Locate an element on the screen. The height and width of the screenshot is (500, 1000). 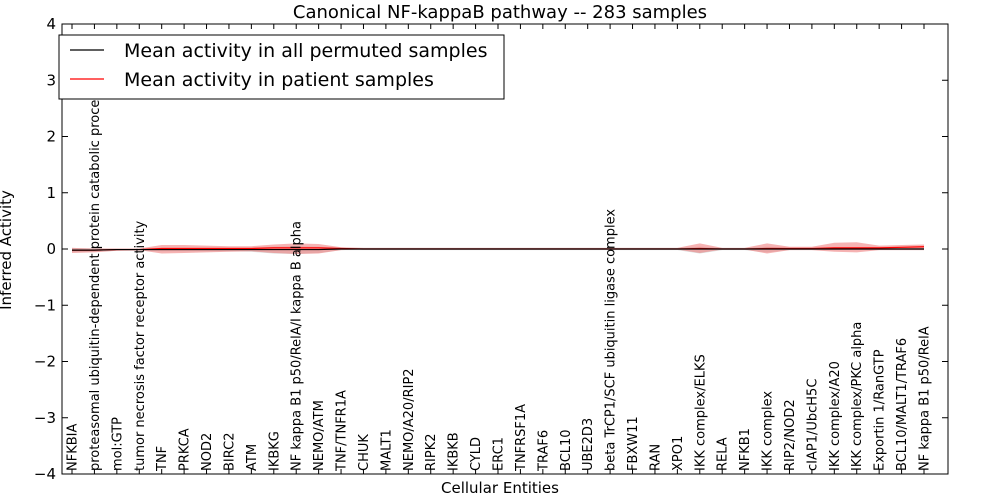
y-tick-label: −4 is located at coordinates (45, 474).